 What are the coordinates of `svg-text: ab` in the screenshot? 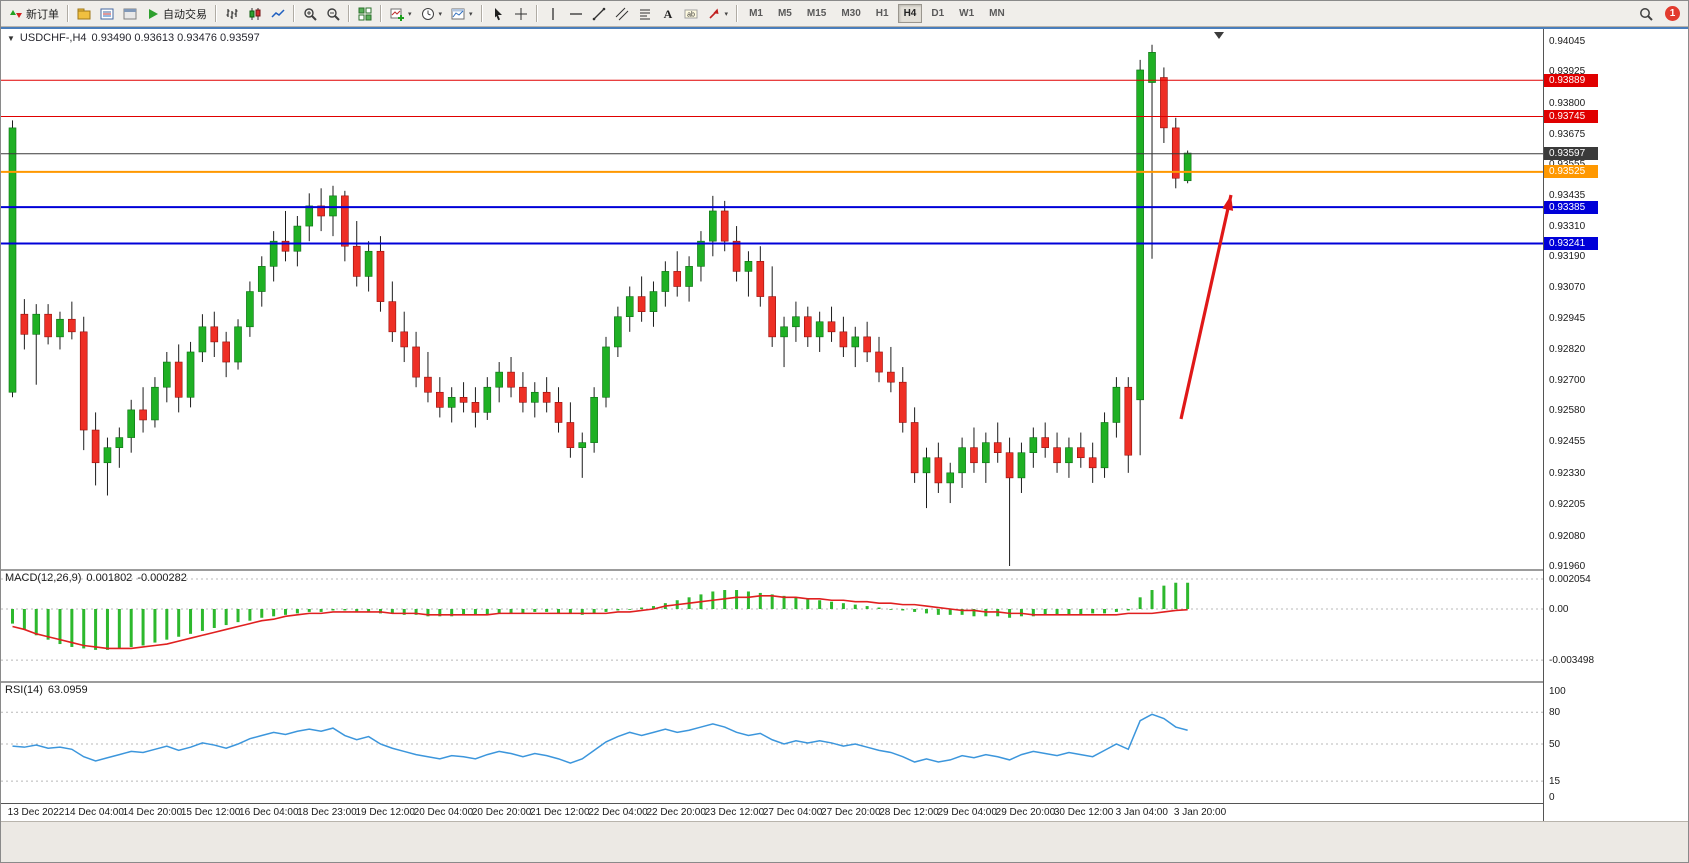 It's located at (691, 14).